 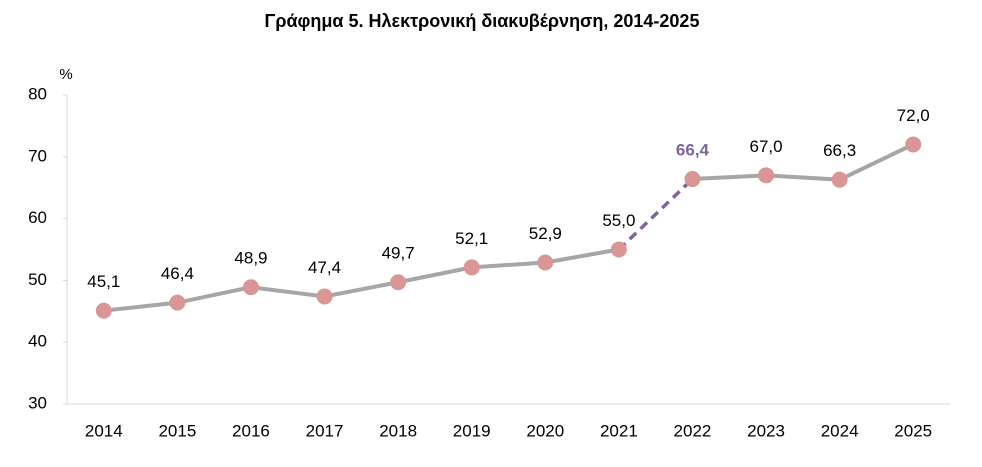 What do you see at coordinates (177, 430) in the screenshot?
I see `x-tick-label: 2015` at bounding box center [177, 430].